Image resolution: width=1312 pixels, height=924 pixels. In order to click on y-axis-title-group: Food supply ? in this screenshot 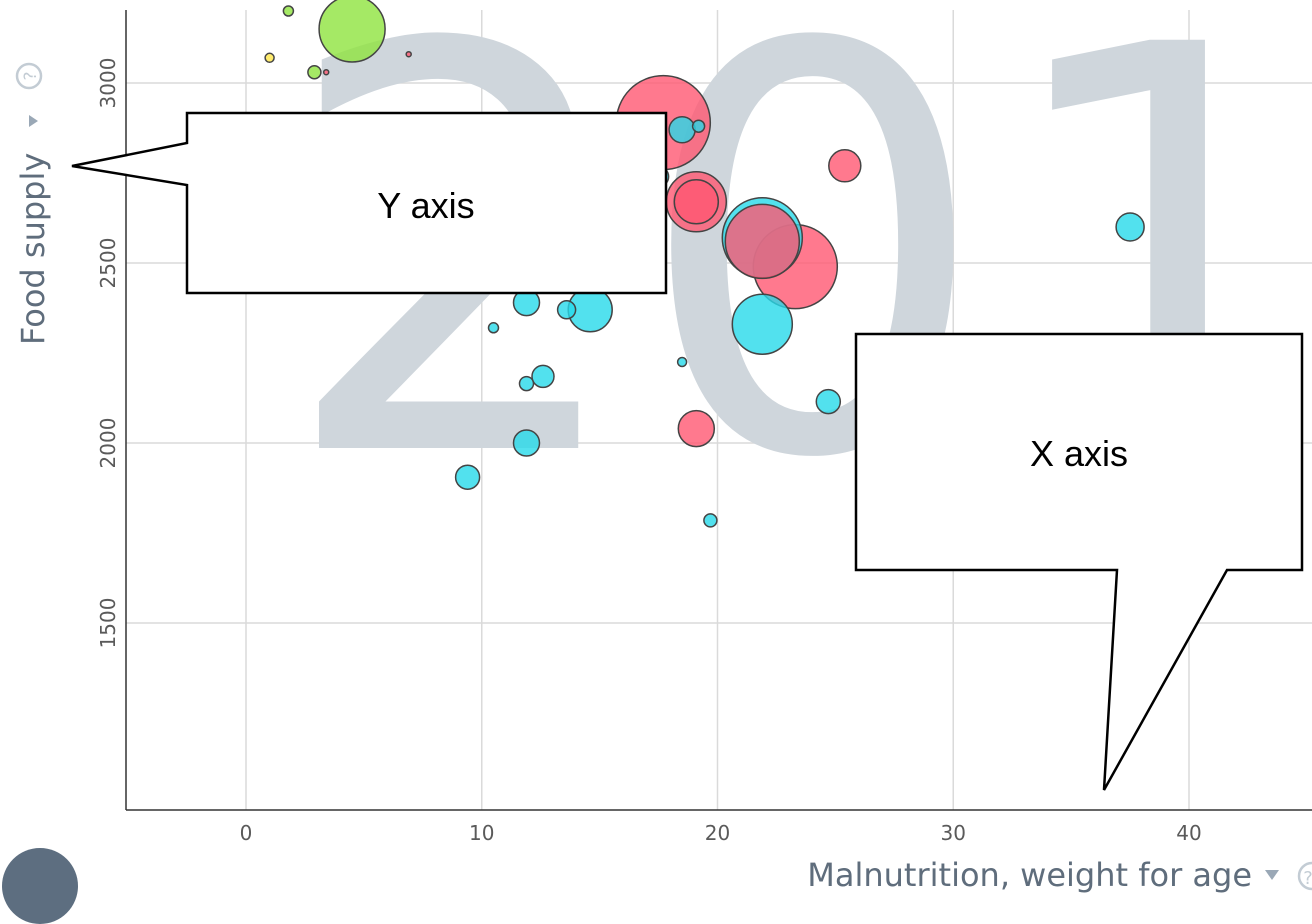, I will do `click(33, 203)`.